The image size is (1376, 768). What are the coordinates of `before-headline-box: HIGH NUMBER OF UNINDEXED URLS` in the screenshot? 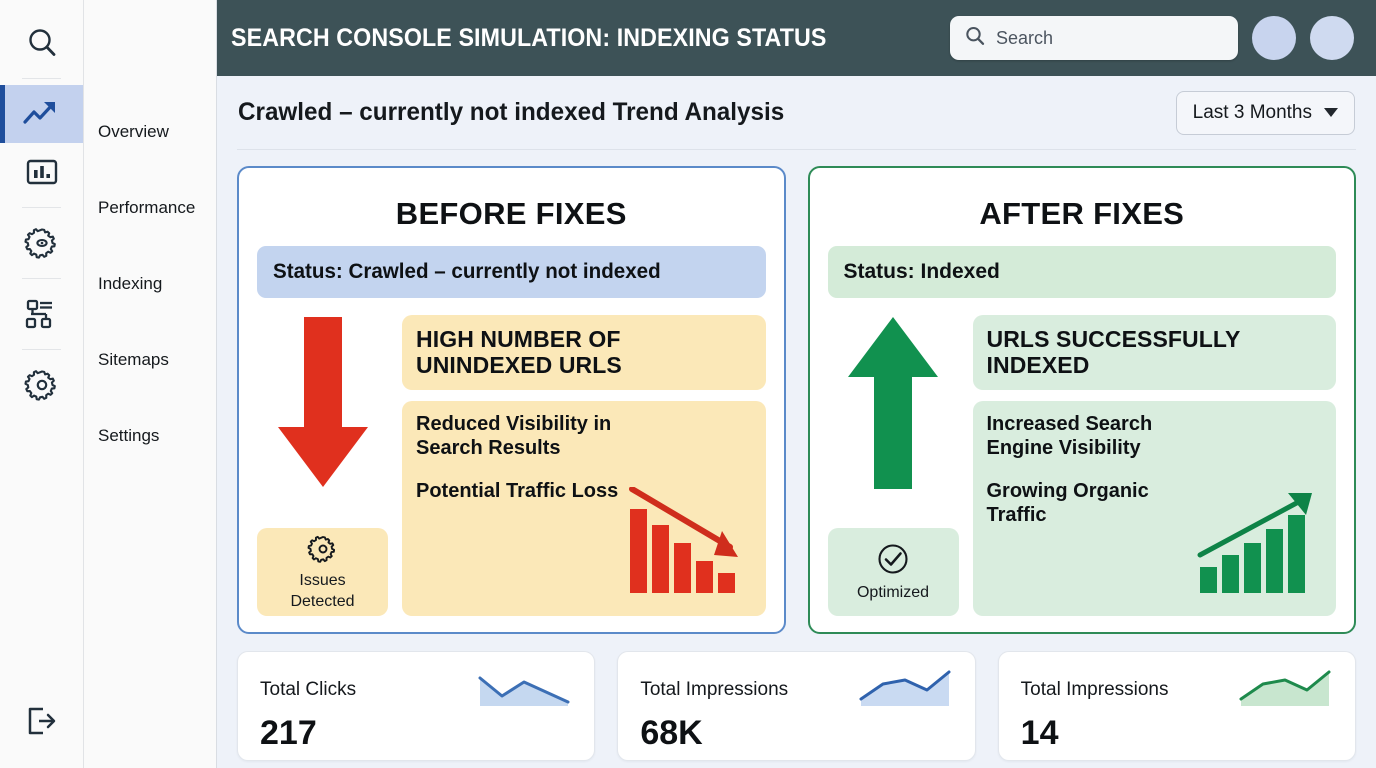 It's located at (584, 352).